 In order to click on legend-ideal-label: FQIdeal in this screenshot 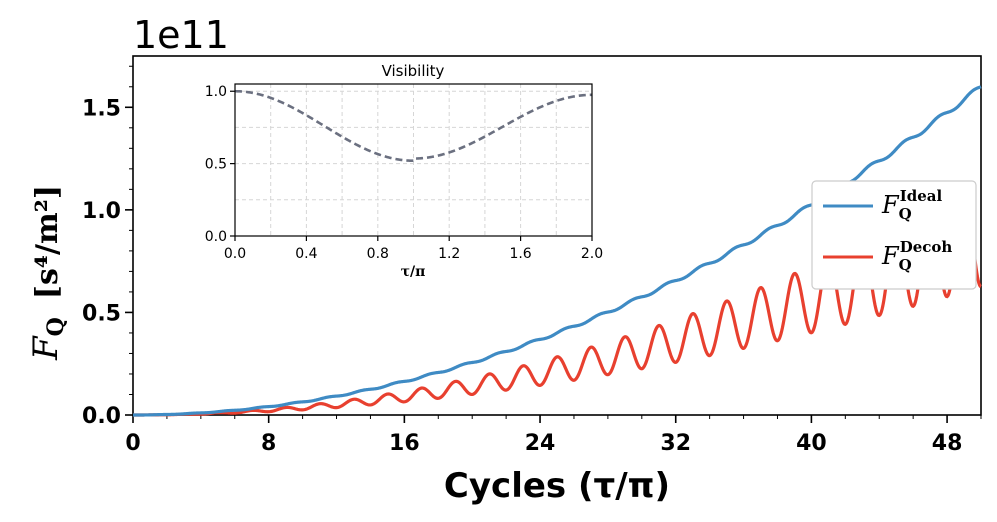, I will do `click(912, 205)`.